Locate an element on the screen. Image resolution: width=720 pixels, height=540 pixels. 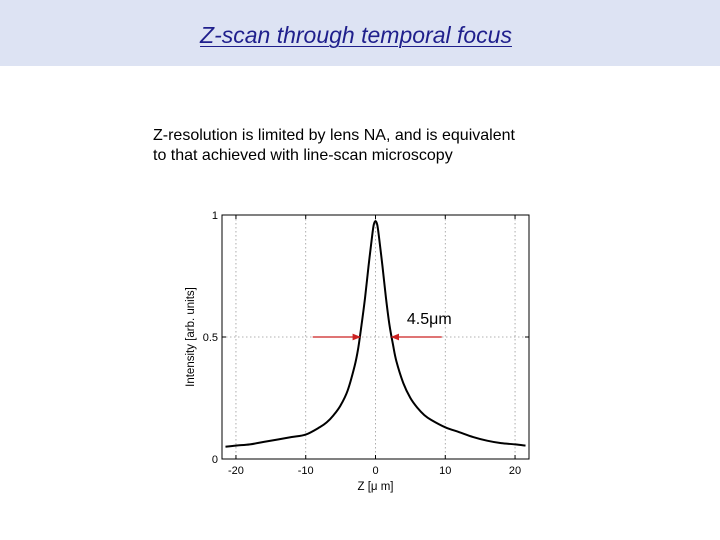
x-axis-label: Z [μ m] is located at coordinates (375, 487).